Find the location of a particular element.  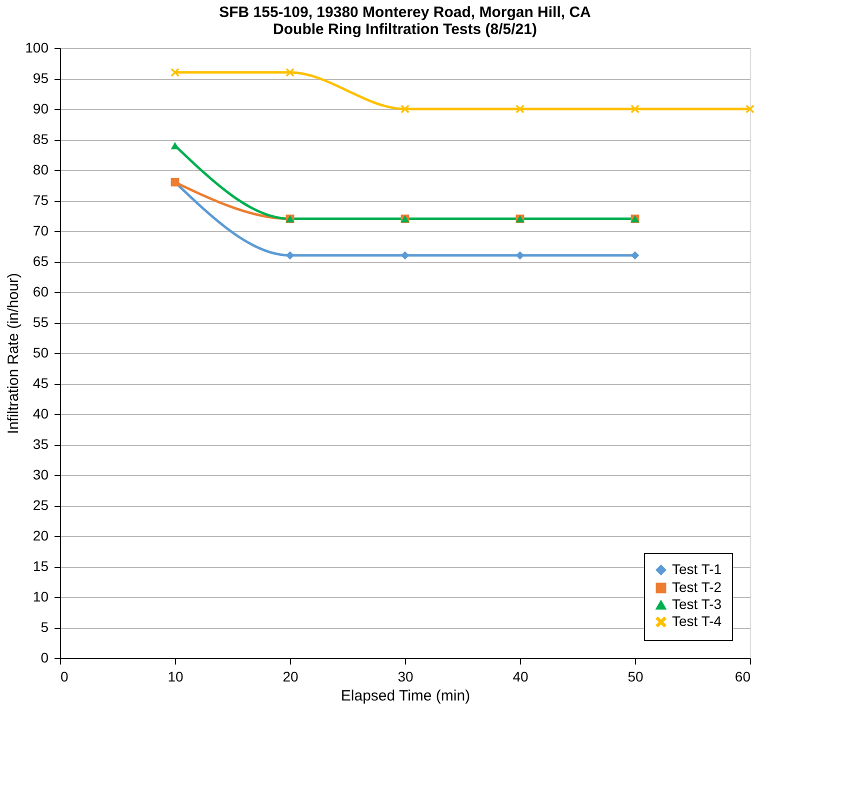

y-tick-label: 10 is located at coordinates (40, 596).